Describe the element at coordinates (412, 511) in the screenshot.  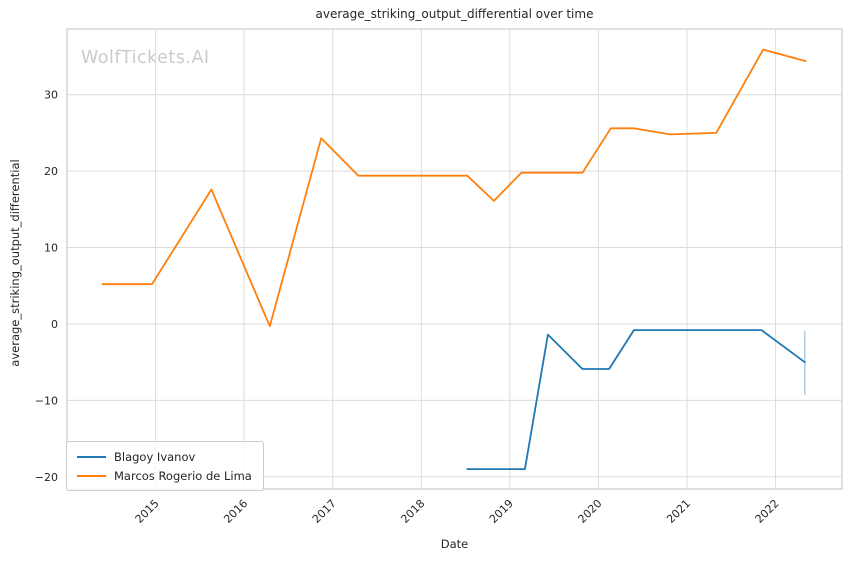
I see `x-tick-label: 2018` at that location.